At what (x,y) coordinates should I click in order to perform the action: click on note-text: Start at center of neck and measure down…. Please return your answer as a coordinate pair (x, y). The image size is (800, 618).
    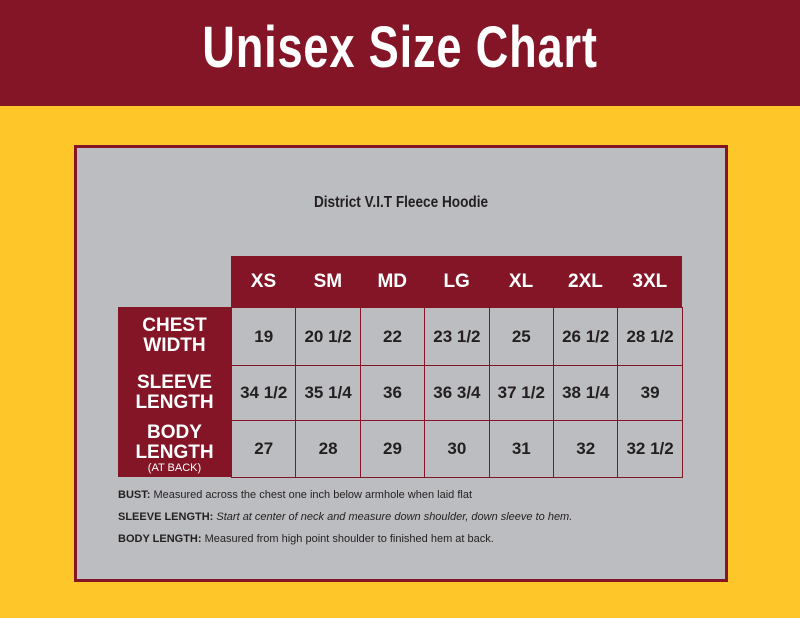
    Looking at the image, I should click on (394, 517).